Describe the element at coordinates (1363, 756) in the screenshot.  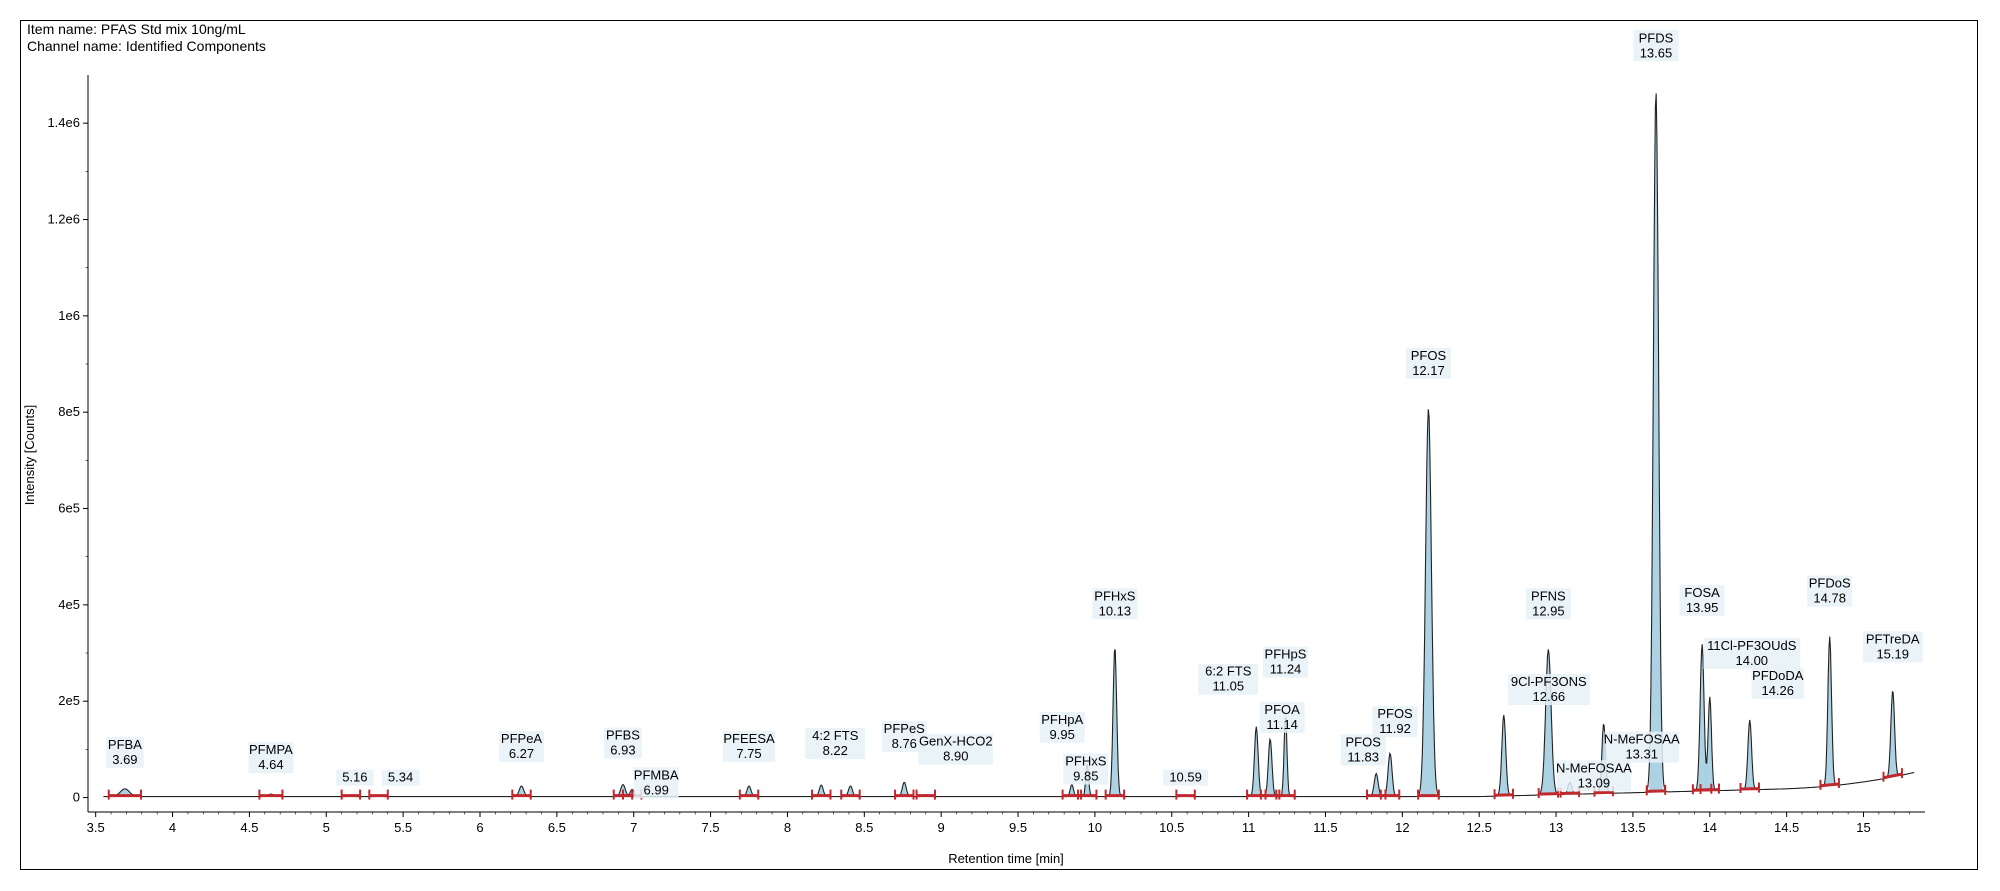
I see `peak-rt: 11.83` at that location.